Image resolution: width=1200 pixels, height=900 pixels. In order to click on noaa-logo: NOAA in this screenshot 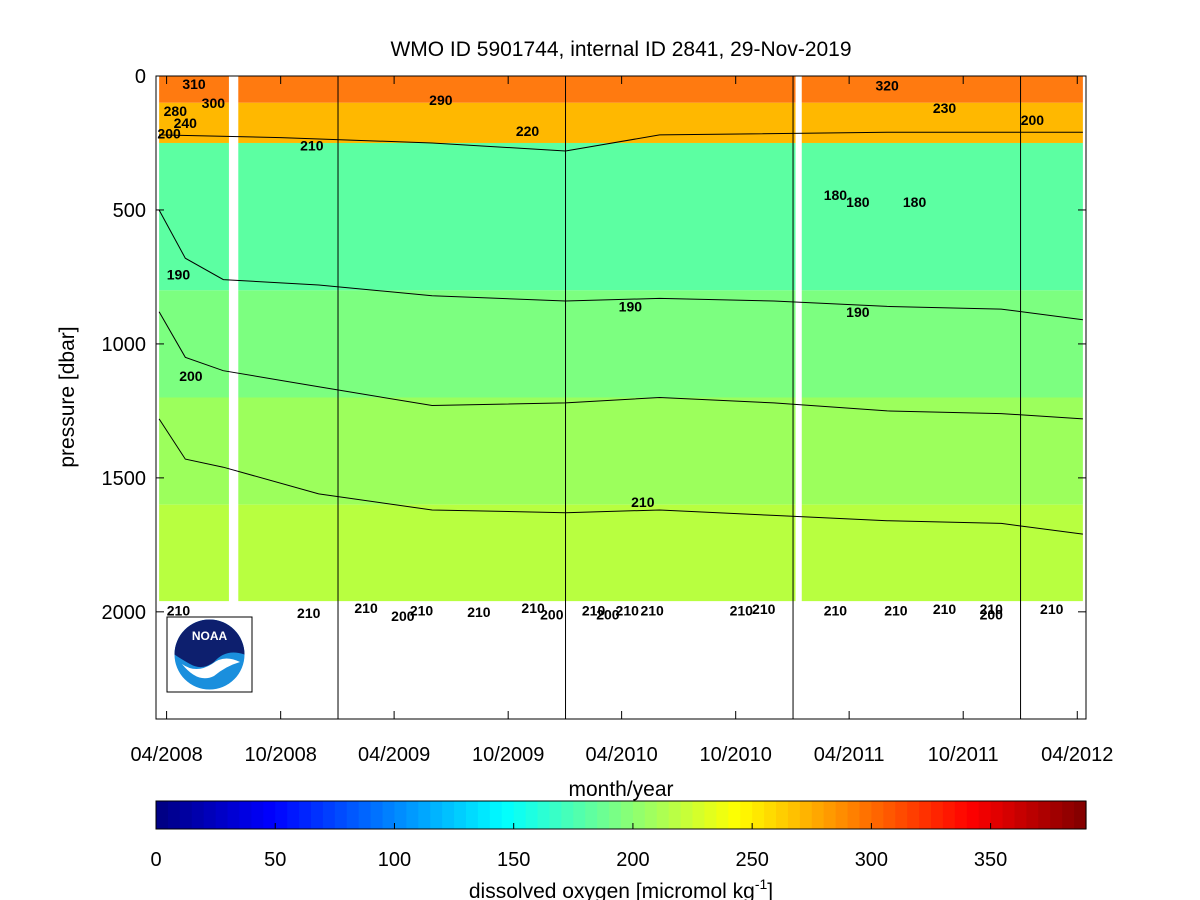, I will do `click(209, 654)`.